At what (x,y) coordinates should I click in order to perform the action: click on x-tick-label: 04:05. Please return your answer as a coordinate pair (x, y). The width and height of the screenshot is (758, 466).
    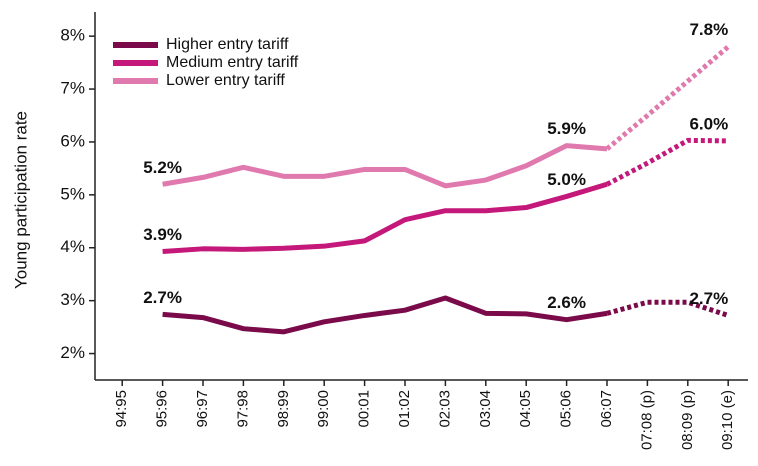
    Looking at the image, I should click on (525, 409).